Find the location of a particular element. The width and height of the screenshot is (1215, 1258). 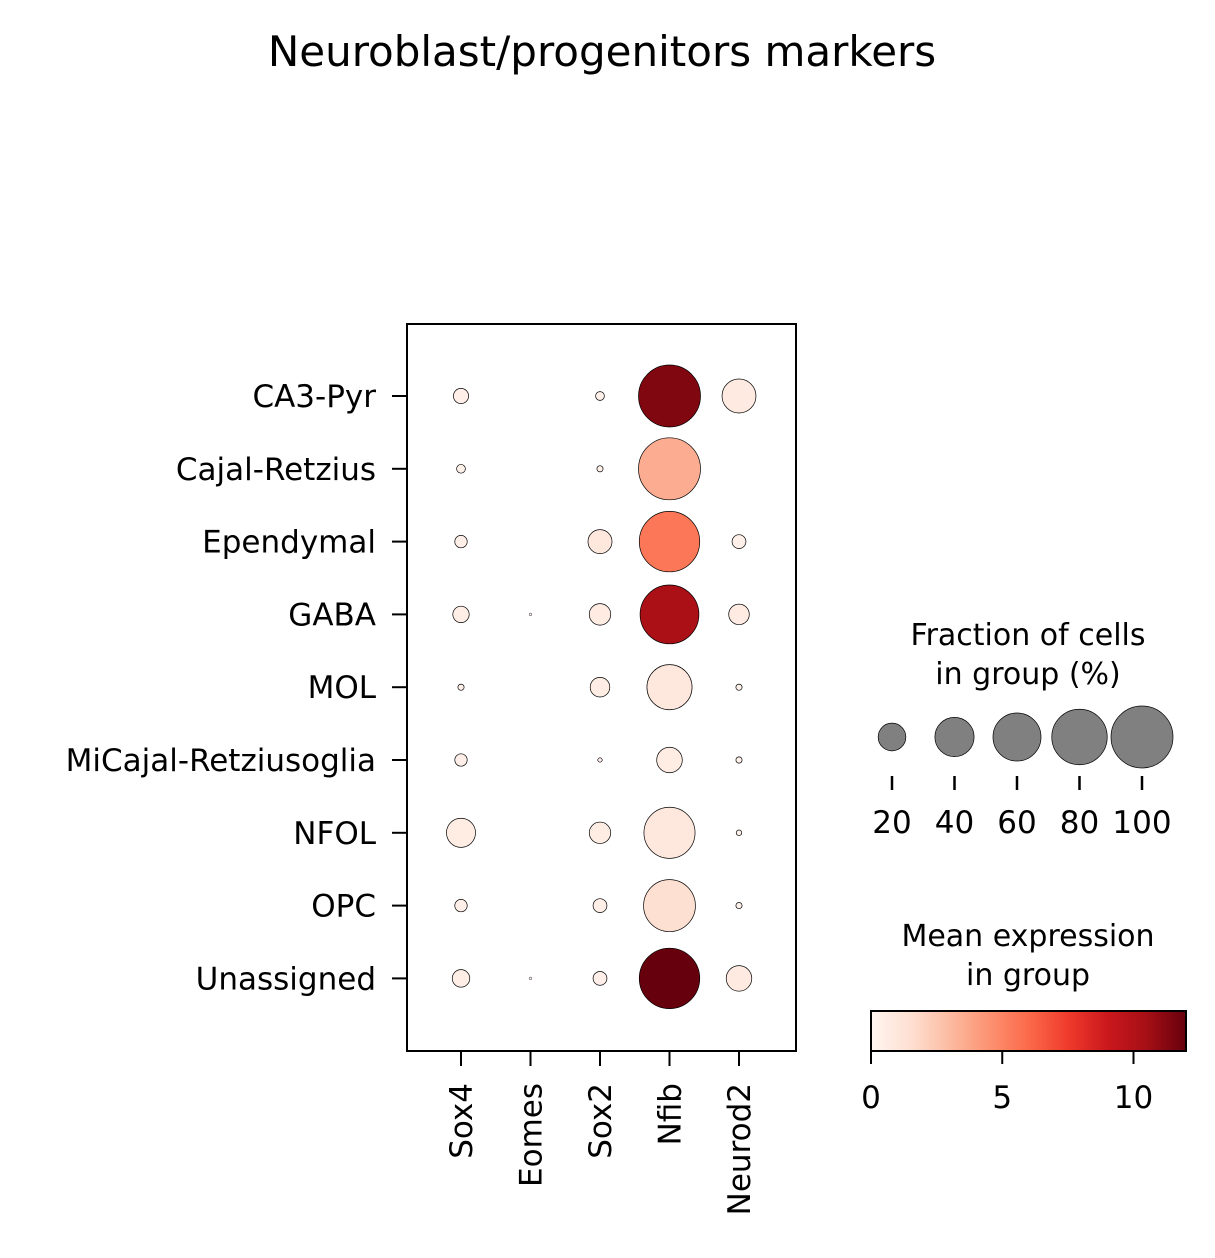

dot-opc-nfib is located at coordinates (669, 905).